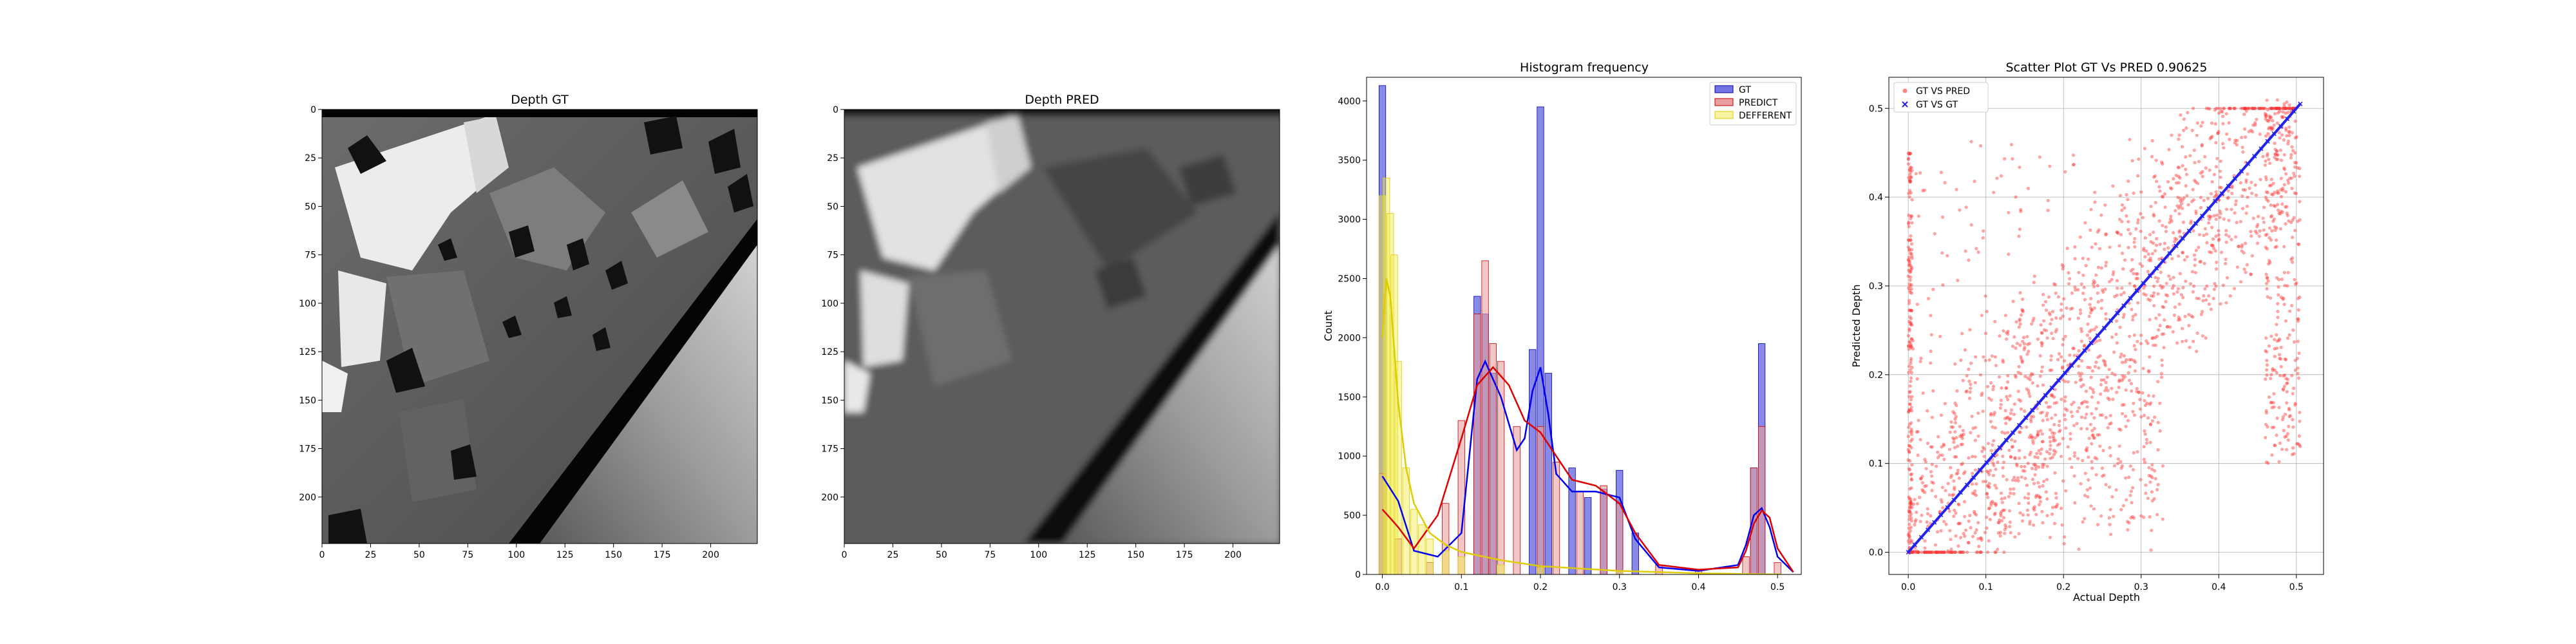 This screenshot has width=2576, height=644. I want to click on gt-vs-gt-line, so click(2104, 328).